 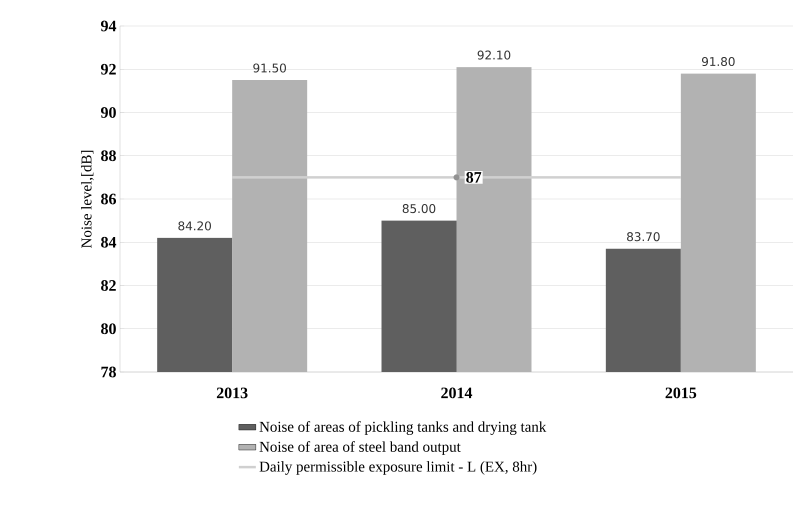 I want to click on x-tick-label: 2015, so click(x=681, y=393).